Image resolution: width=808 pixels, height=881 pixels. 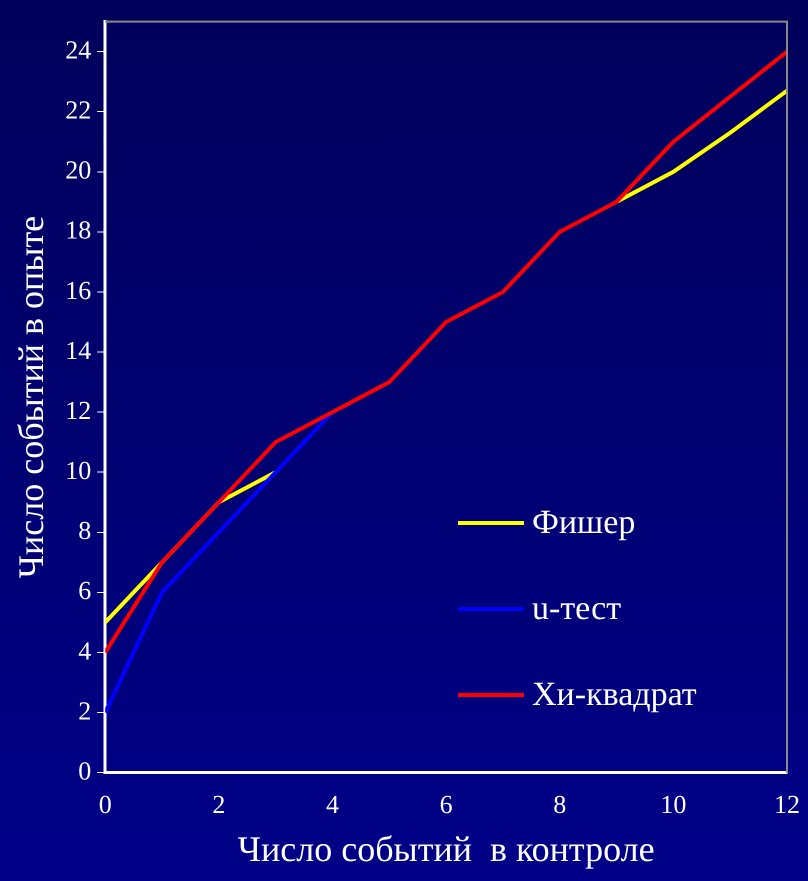 I want to click on y-tick-label: 4, so click(x=85, y=651).